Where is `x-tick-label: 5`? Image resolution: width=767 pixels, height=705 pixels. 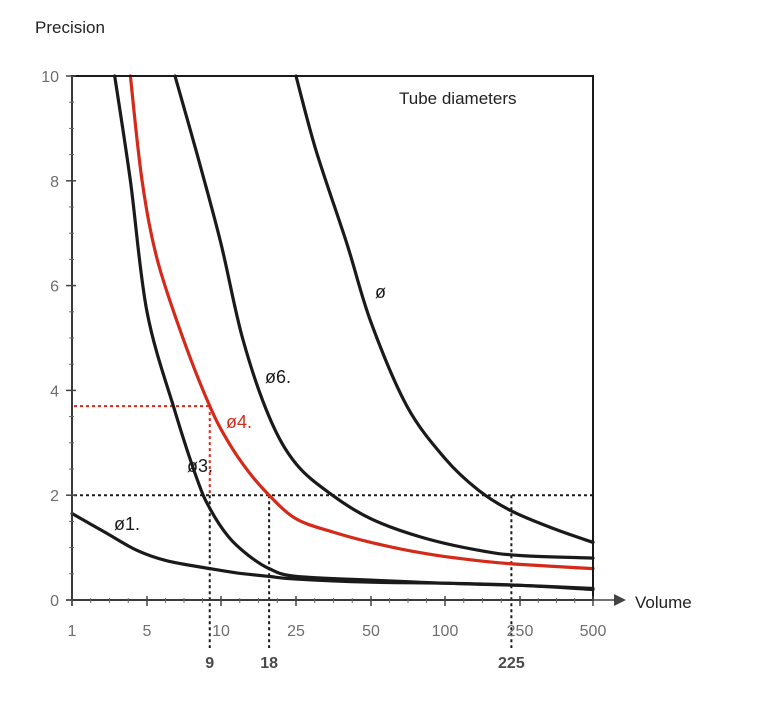 x-tick-label: 5 is located at coordinates (147, 631).